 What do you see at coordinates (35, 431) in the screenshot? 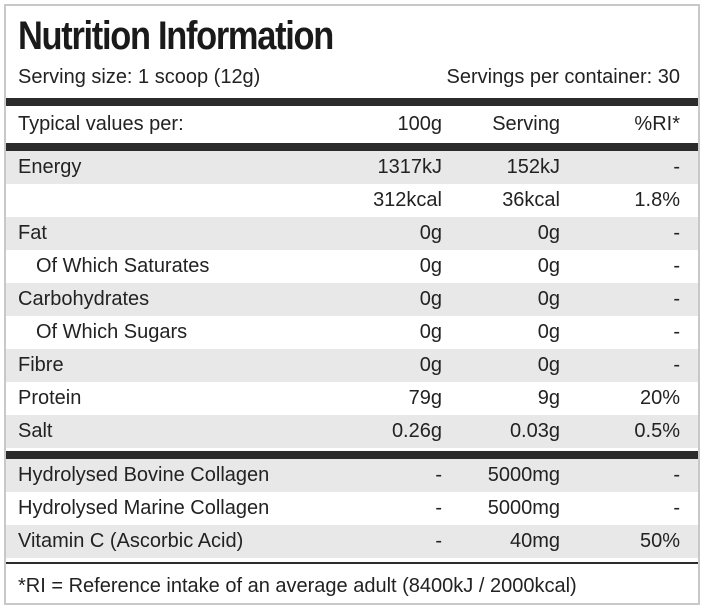
I see `nutrient-name: Salt` at bounding box center [35, 431].